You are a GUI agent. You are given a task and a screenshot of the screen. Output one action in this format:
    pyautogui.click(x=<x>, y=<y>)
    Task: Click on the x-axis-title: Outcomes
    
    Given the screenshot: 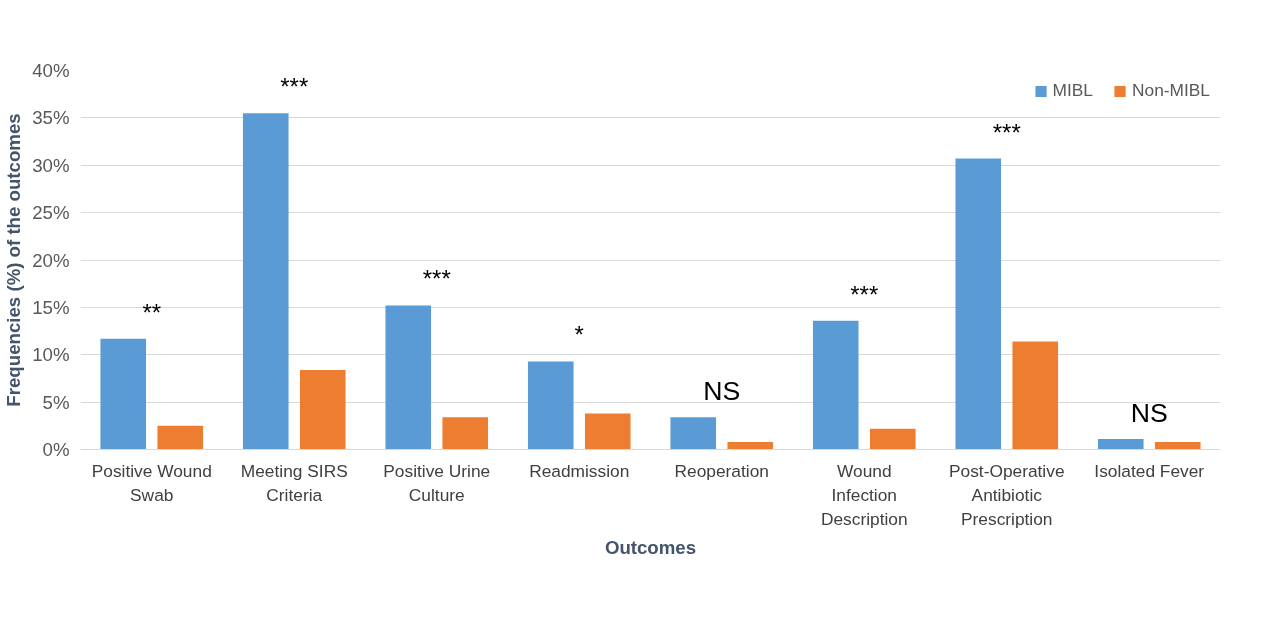 What is the action you would take?
    pyautogui.click(x=650, y=547)
    